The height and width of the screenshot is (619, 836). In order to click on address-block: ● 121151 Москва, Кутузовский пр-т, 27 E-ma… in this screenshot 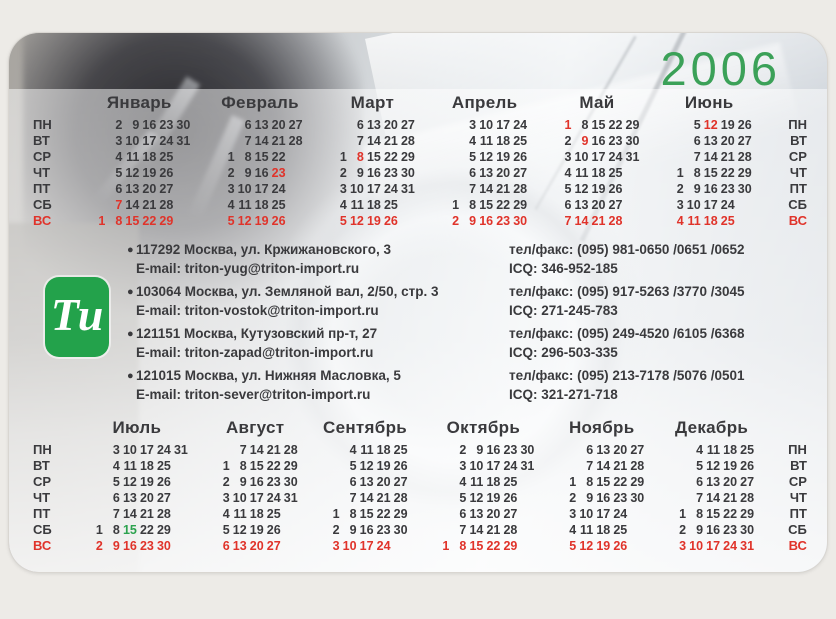, I will do `click(318, 343)`.